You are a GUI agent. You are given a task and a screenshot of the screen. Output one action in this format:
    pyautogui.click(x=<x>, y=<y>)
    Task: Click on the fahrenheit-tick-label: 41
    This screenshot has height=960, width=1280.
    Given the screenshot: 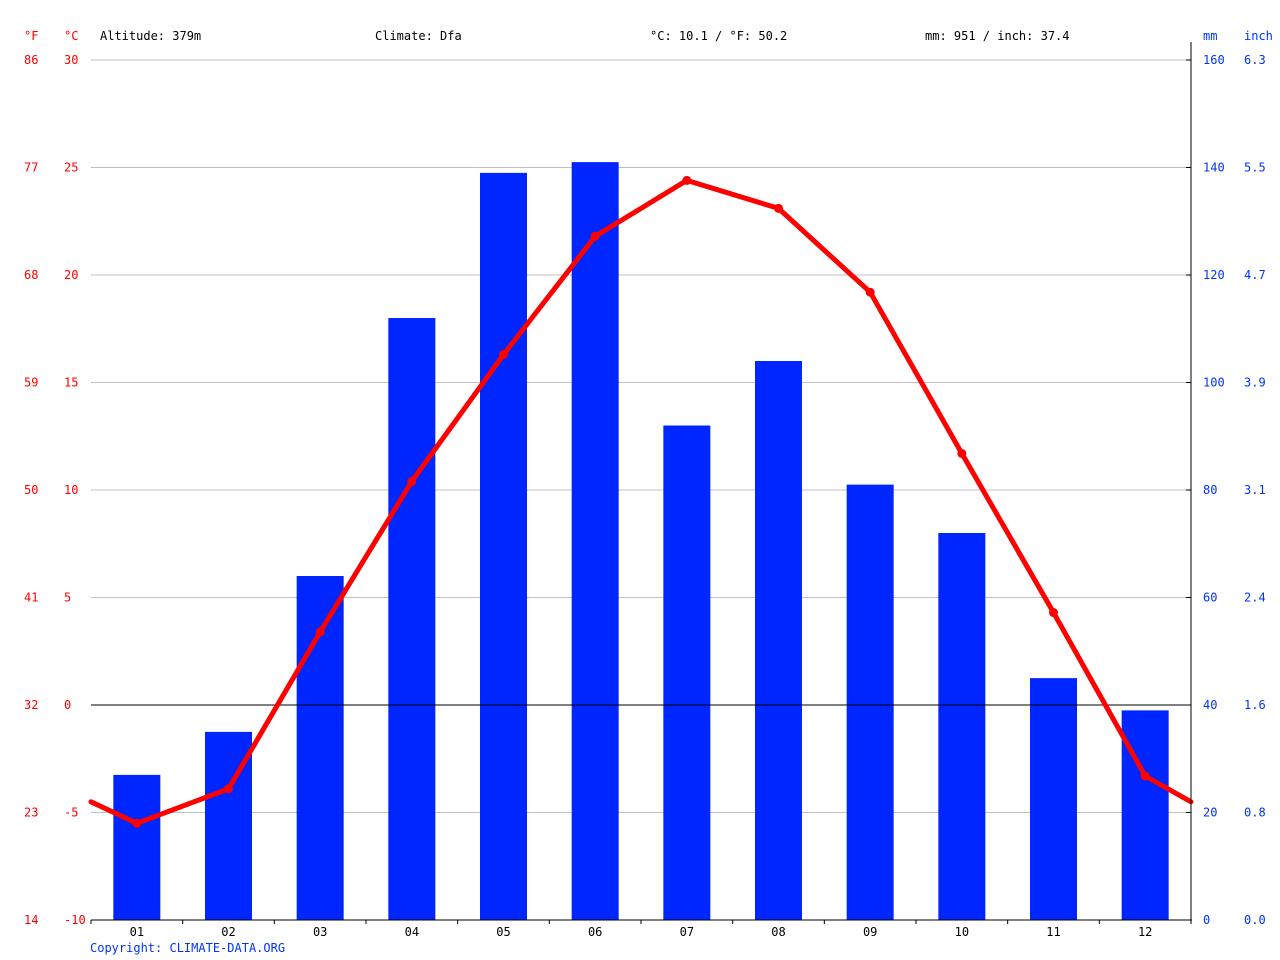 What is the action you would take?
    pyautogui.click(x=31, y=598)
    